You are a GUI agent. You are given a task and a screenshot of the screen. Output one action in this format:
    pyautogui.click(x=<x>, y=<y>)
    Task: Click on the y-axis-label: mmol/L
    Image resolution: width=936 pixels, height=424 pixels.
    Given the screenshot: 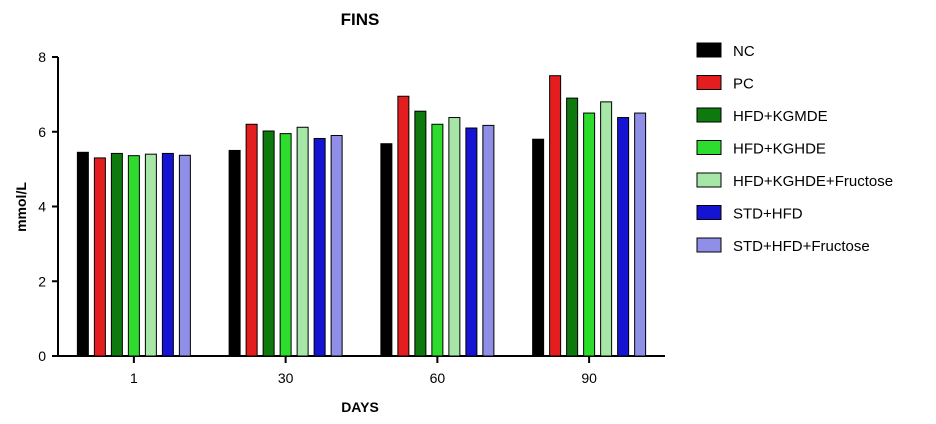 What is the action you would take?
    pyautogui.click(x=21, y=207)
    